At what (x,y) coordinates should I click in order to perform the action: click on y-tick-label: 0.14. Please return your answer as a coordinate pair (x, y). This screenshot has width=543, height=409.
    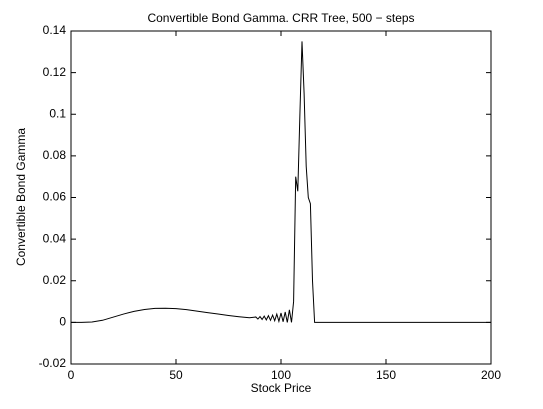
    Looking at the image, I should click on (55, 30).